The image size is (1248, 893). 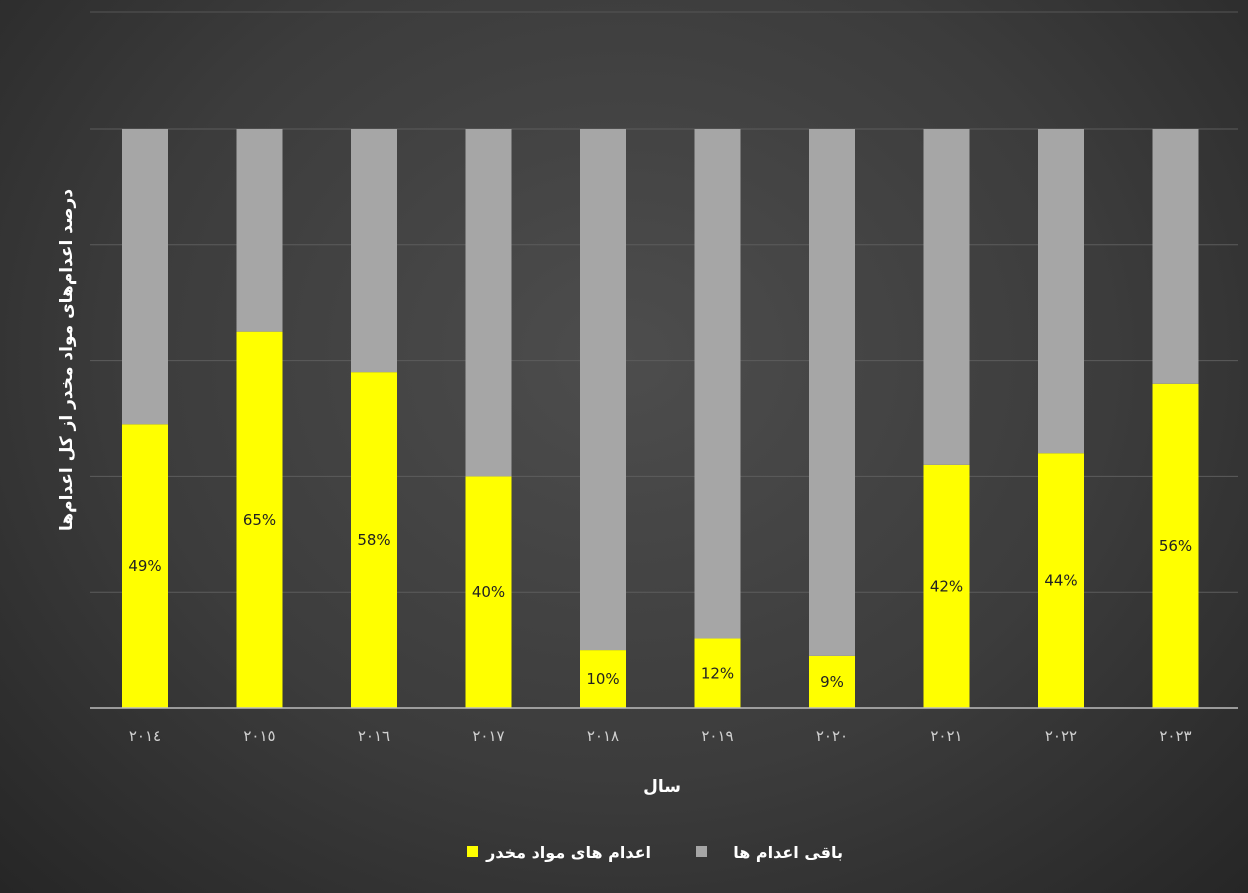 I want to click on data-label: 10%, so click(x=602, y=679).